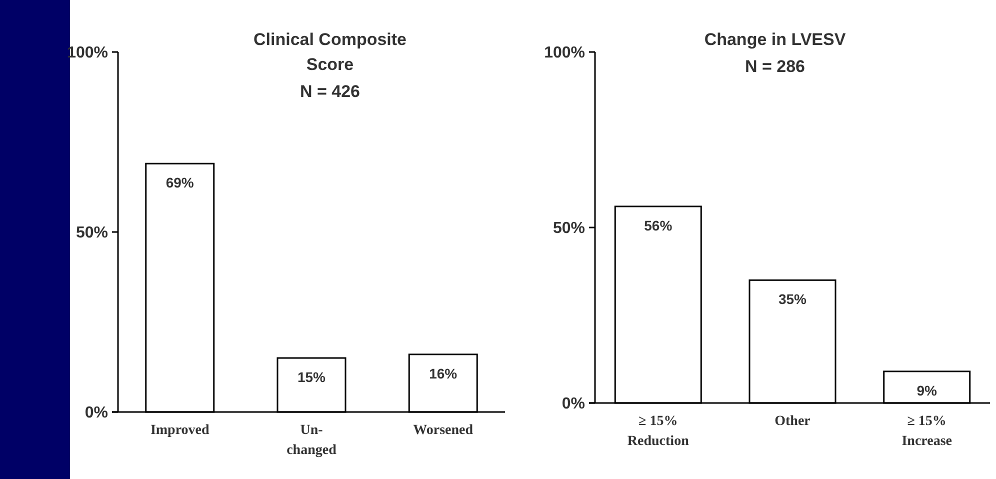 Image resolution: width=996 pixels, height=479 pixels. Describe the element at coordinates (564, 53) in the screenshot. I see `y-tick-label: 100%` at that location.